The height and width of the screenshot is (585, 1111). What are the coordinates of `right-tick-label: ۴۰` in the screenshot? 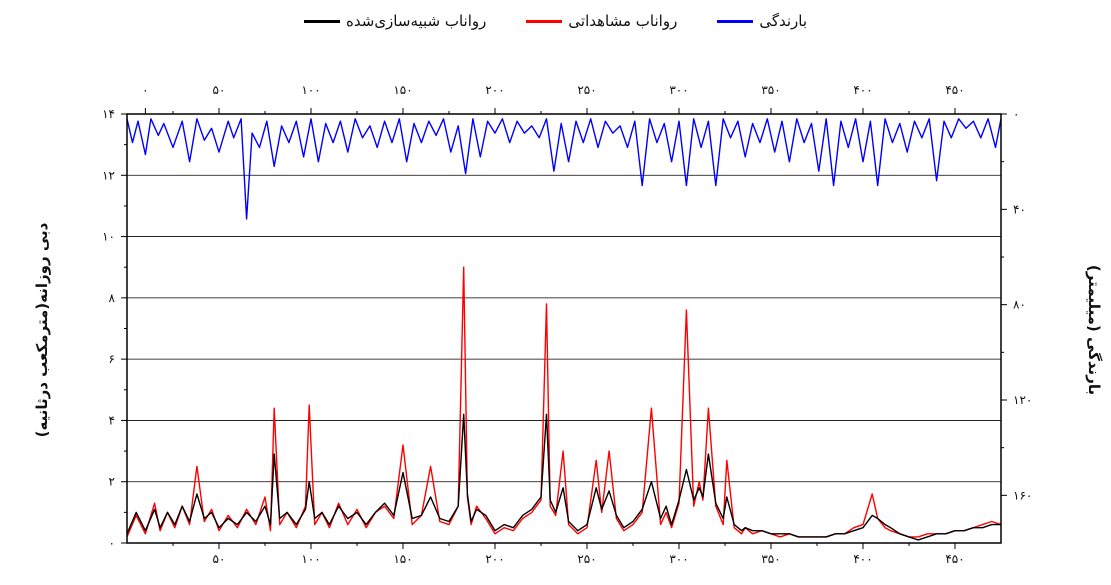 It's located at (1019, 209).